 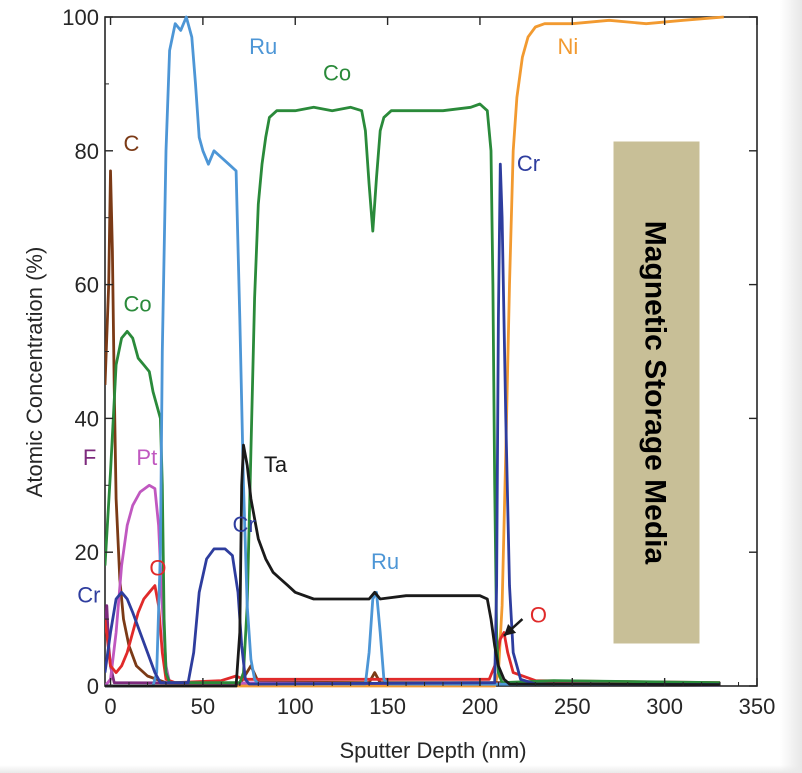 I want to click on annotation-arrow-head, so click(x=510, y=629).